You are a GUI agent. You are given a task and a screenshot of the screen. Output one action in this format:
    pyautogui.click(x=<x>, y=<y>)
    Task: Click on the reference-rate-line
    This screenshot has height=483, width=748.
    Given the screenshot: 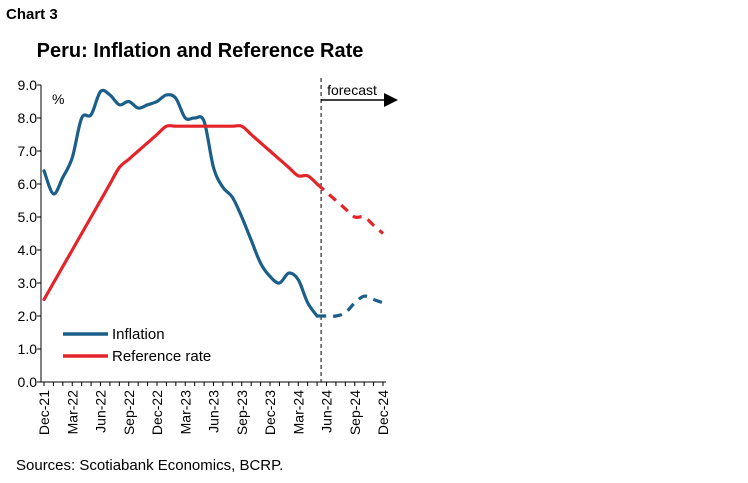 What is the action you would take?
    pyautogui.click(x=180, y=213)
    